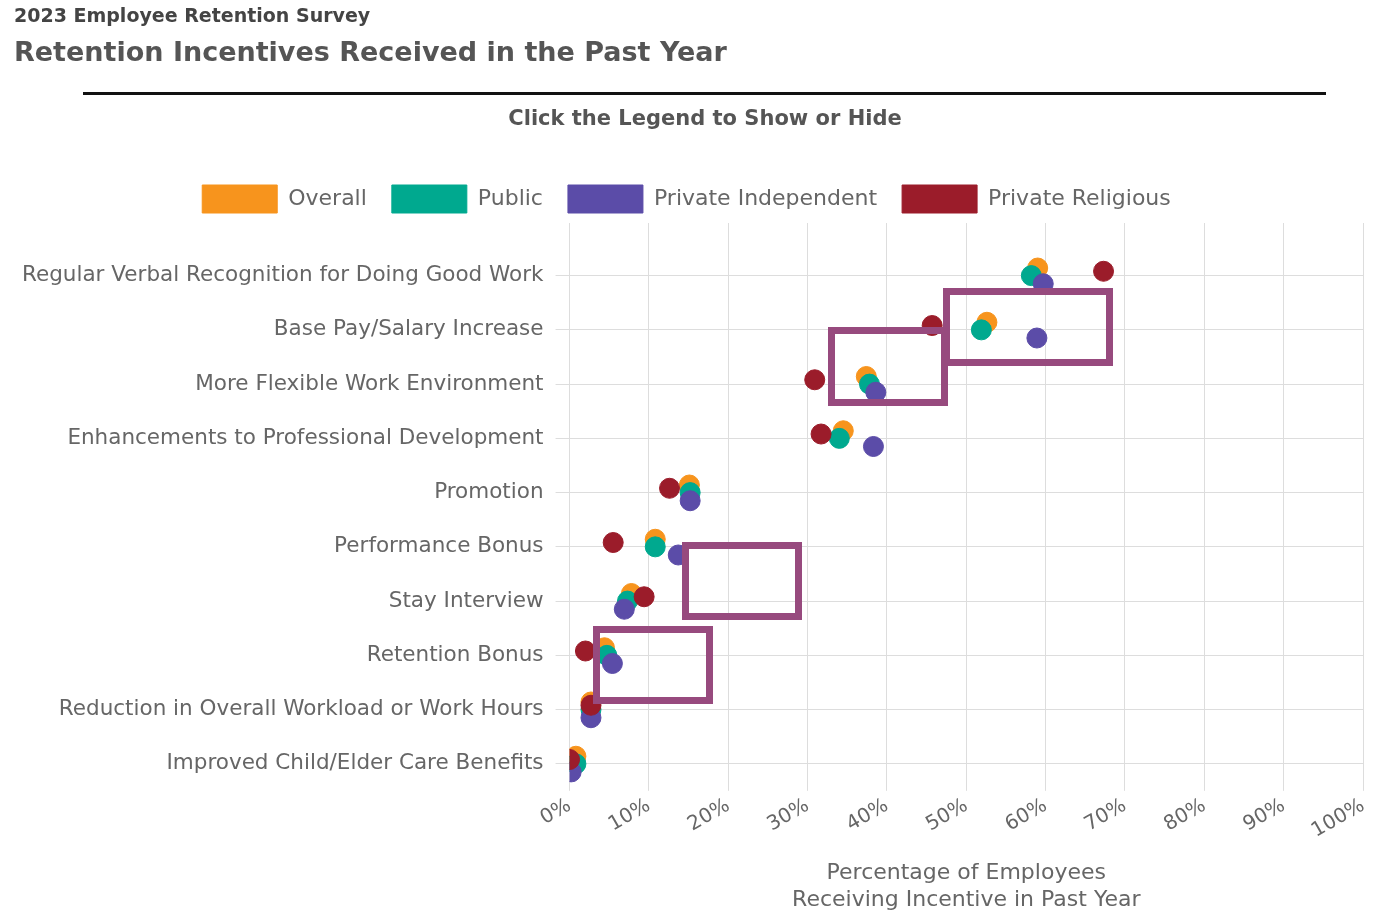 The image size is (1381, 917). I want to click on x-tick-label: 30%, so click(787, 814).